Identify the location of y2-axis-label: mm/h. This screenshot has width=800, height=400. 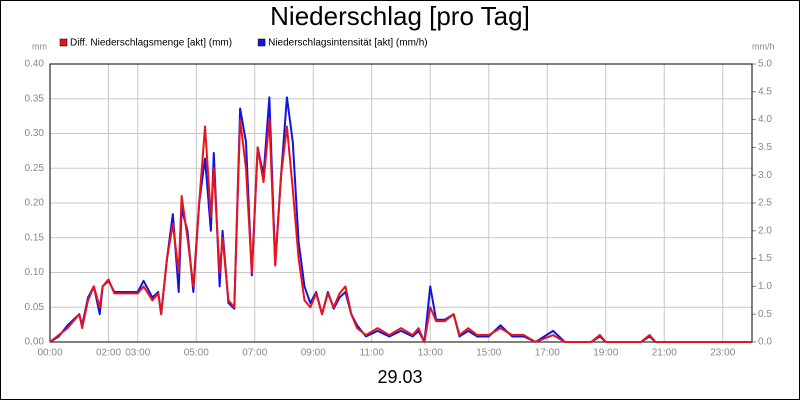
(763, 46).